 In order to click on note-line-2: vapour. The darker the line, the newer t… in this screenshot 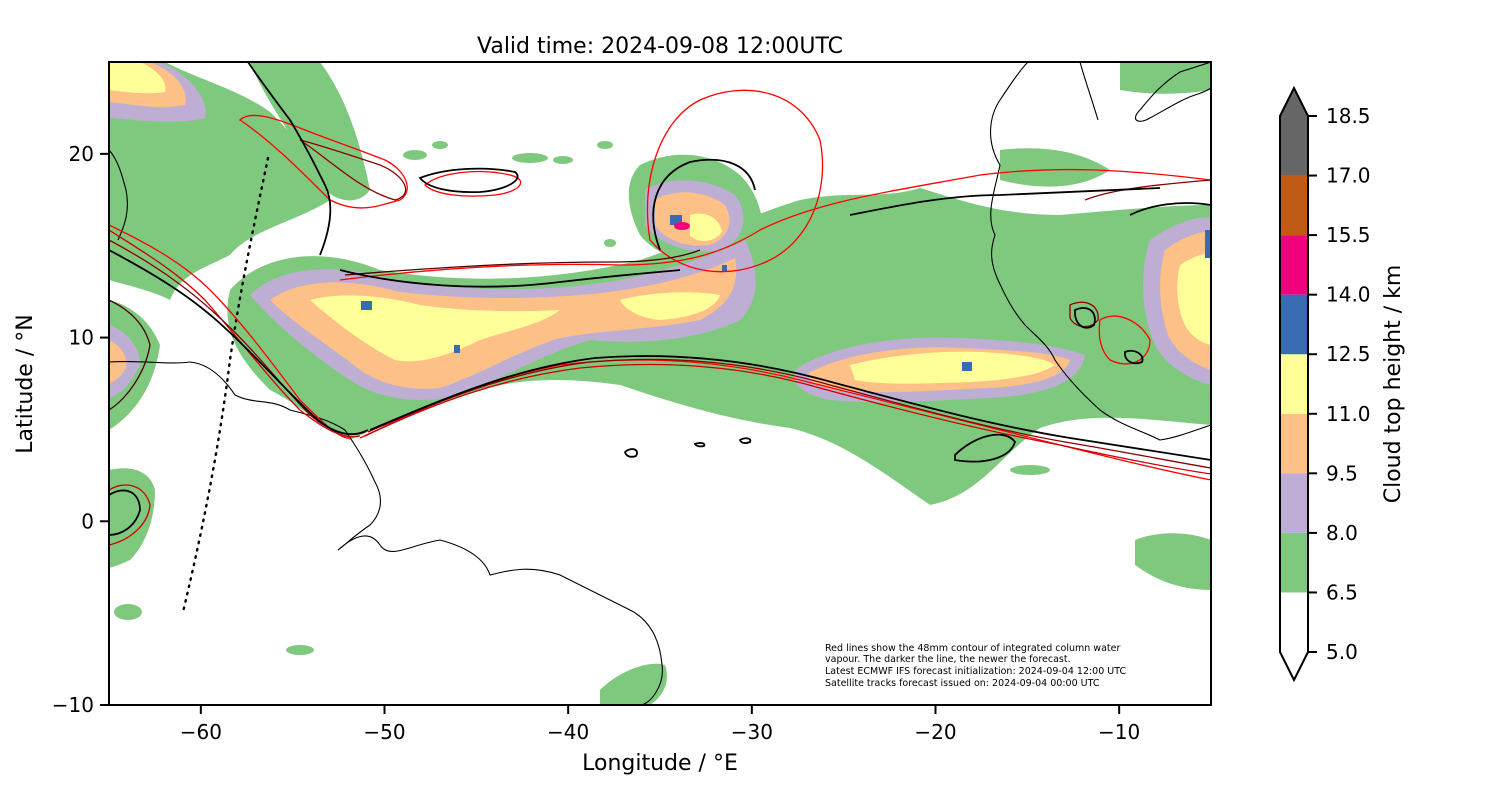, I will do `click(948, 659)`.